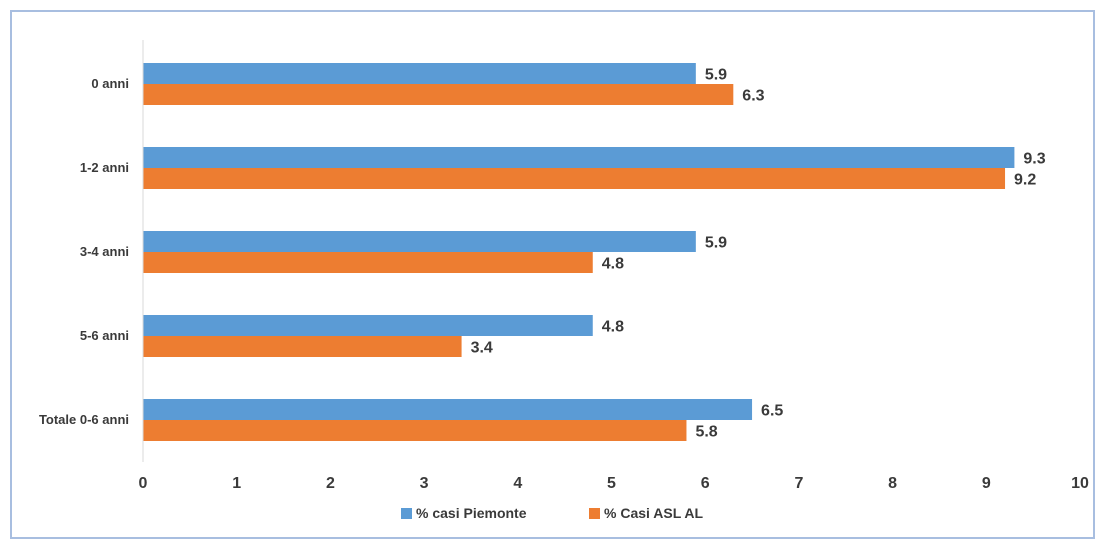 The image size is (1099, 543). Describe the element at coordinates (706, 432) in the screenshot. I see `data-label: 5.8` at that location.